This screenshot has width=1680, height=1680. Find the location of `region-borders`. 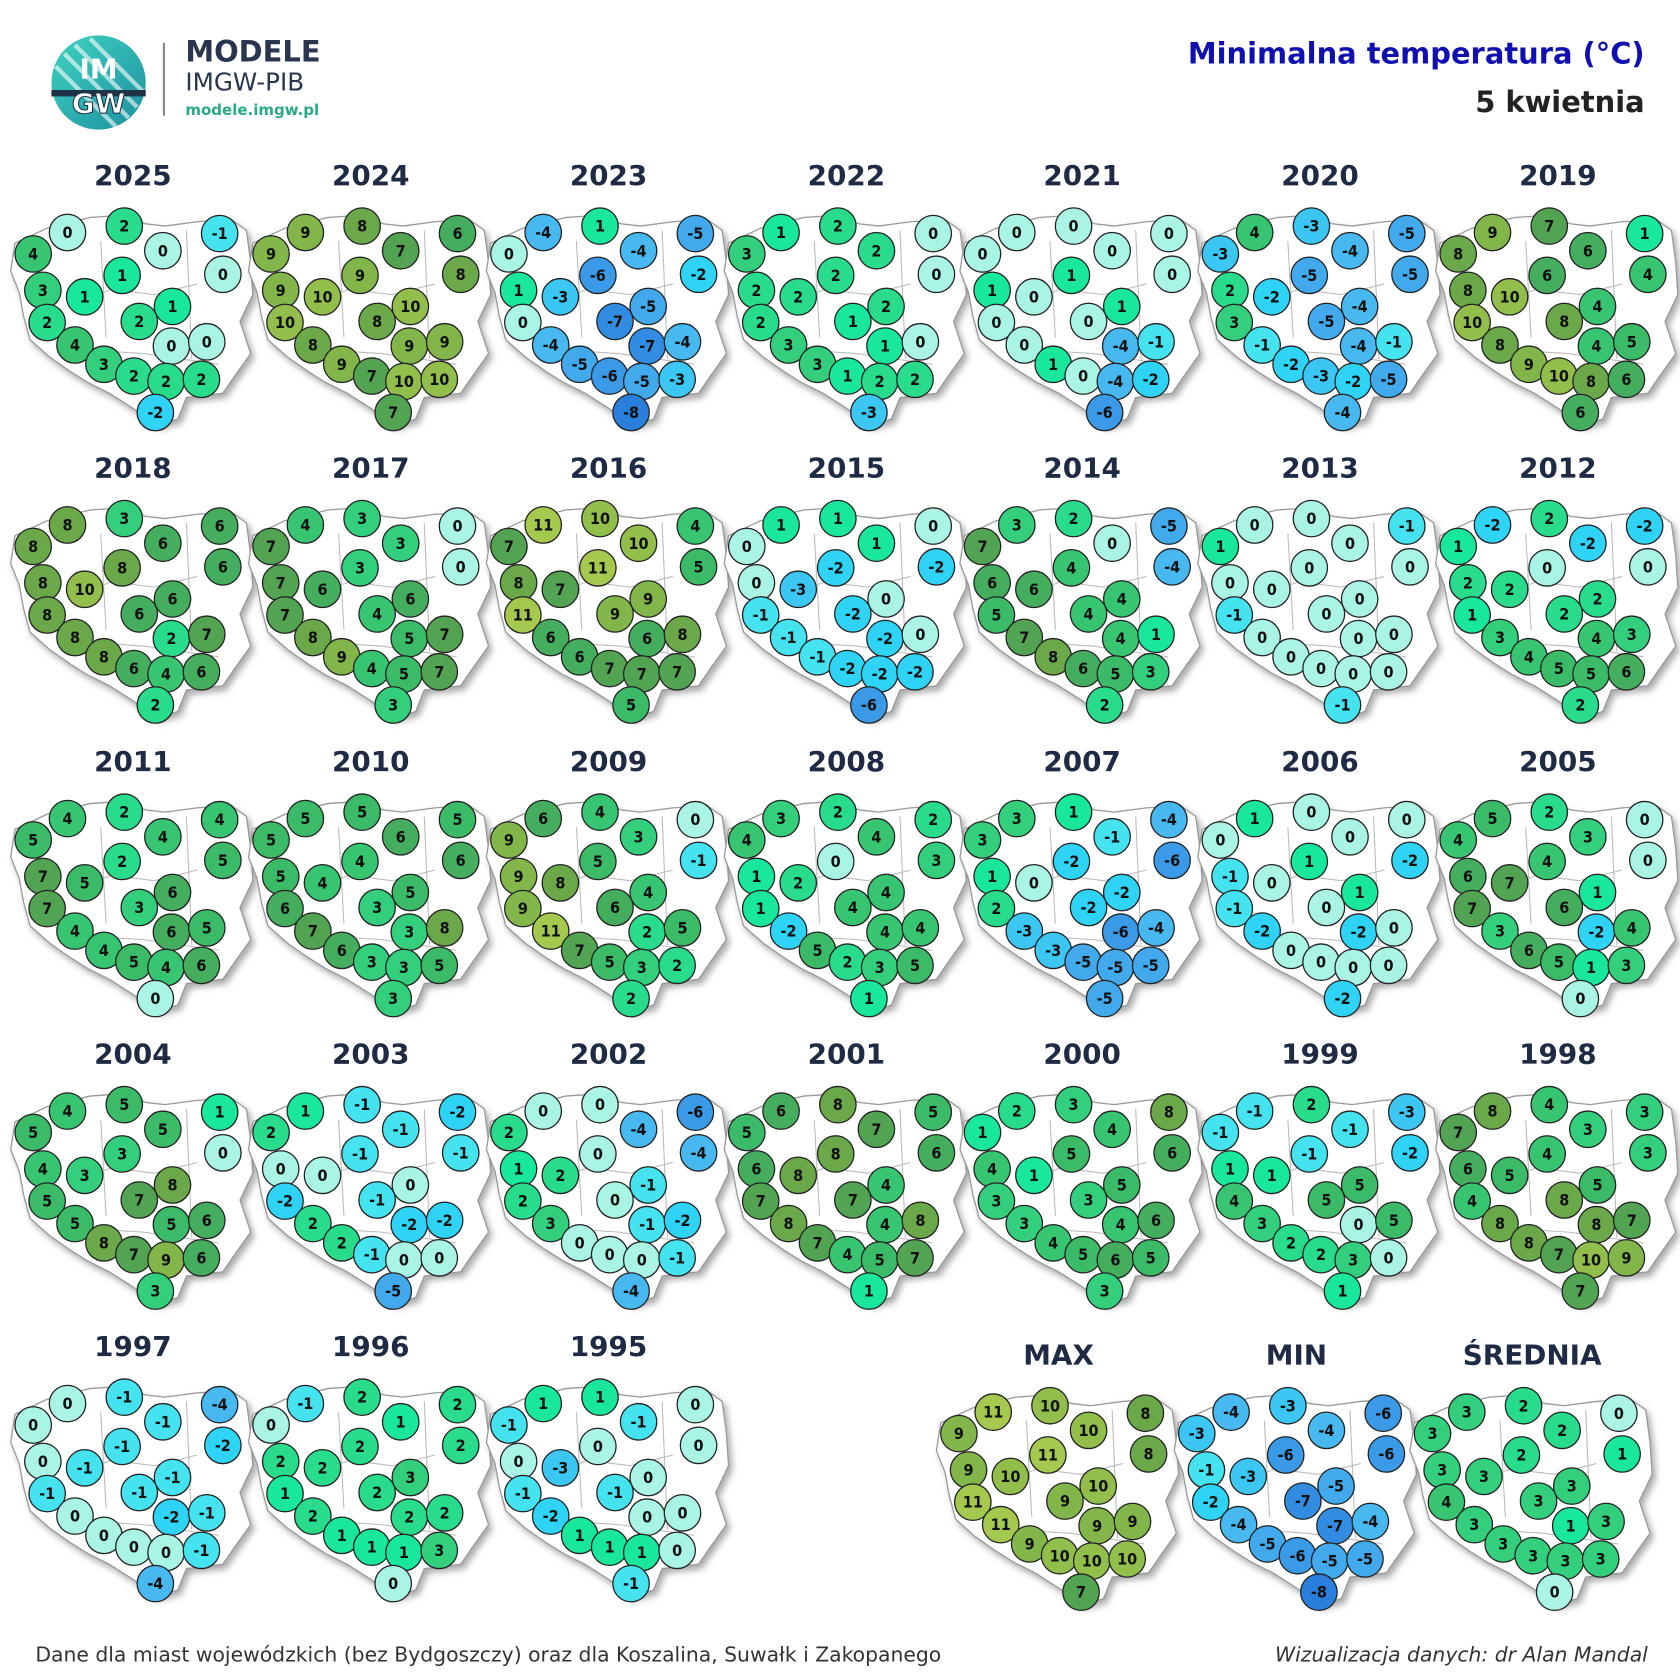

region-borders is located at coordinates (138, 590).